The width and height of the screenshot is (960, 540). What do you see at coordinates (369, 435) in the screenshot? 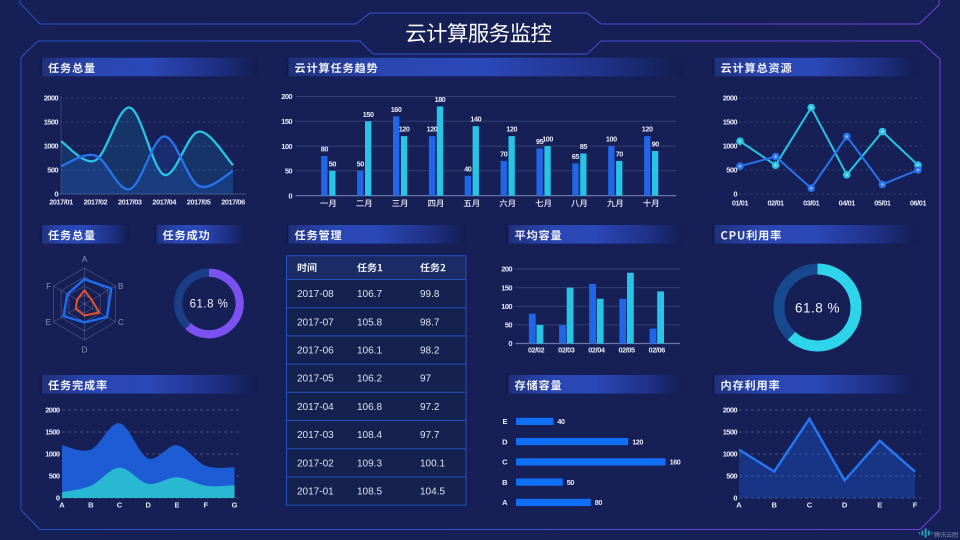
I see `svg-text: 108.4` at bounding box center [369, 435].